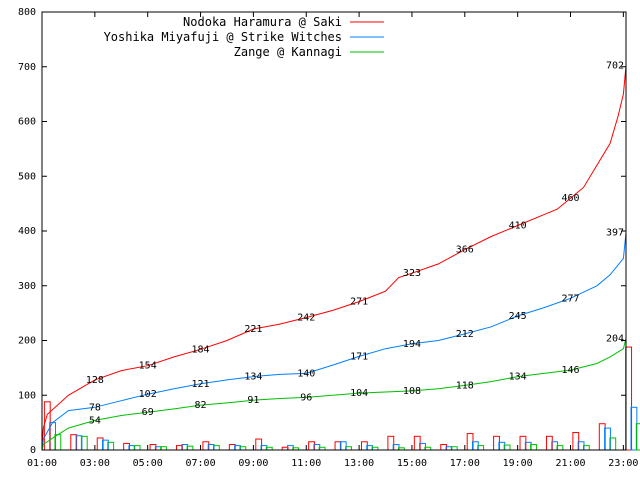 The height and width of the screenshot is (480, 640). I want to click on data-label: 82, so click(201, 405).